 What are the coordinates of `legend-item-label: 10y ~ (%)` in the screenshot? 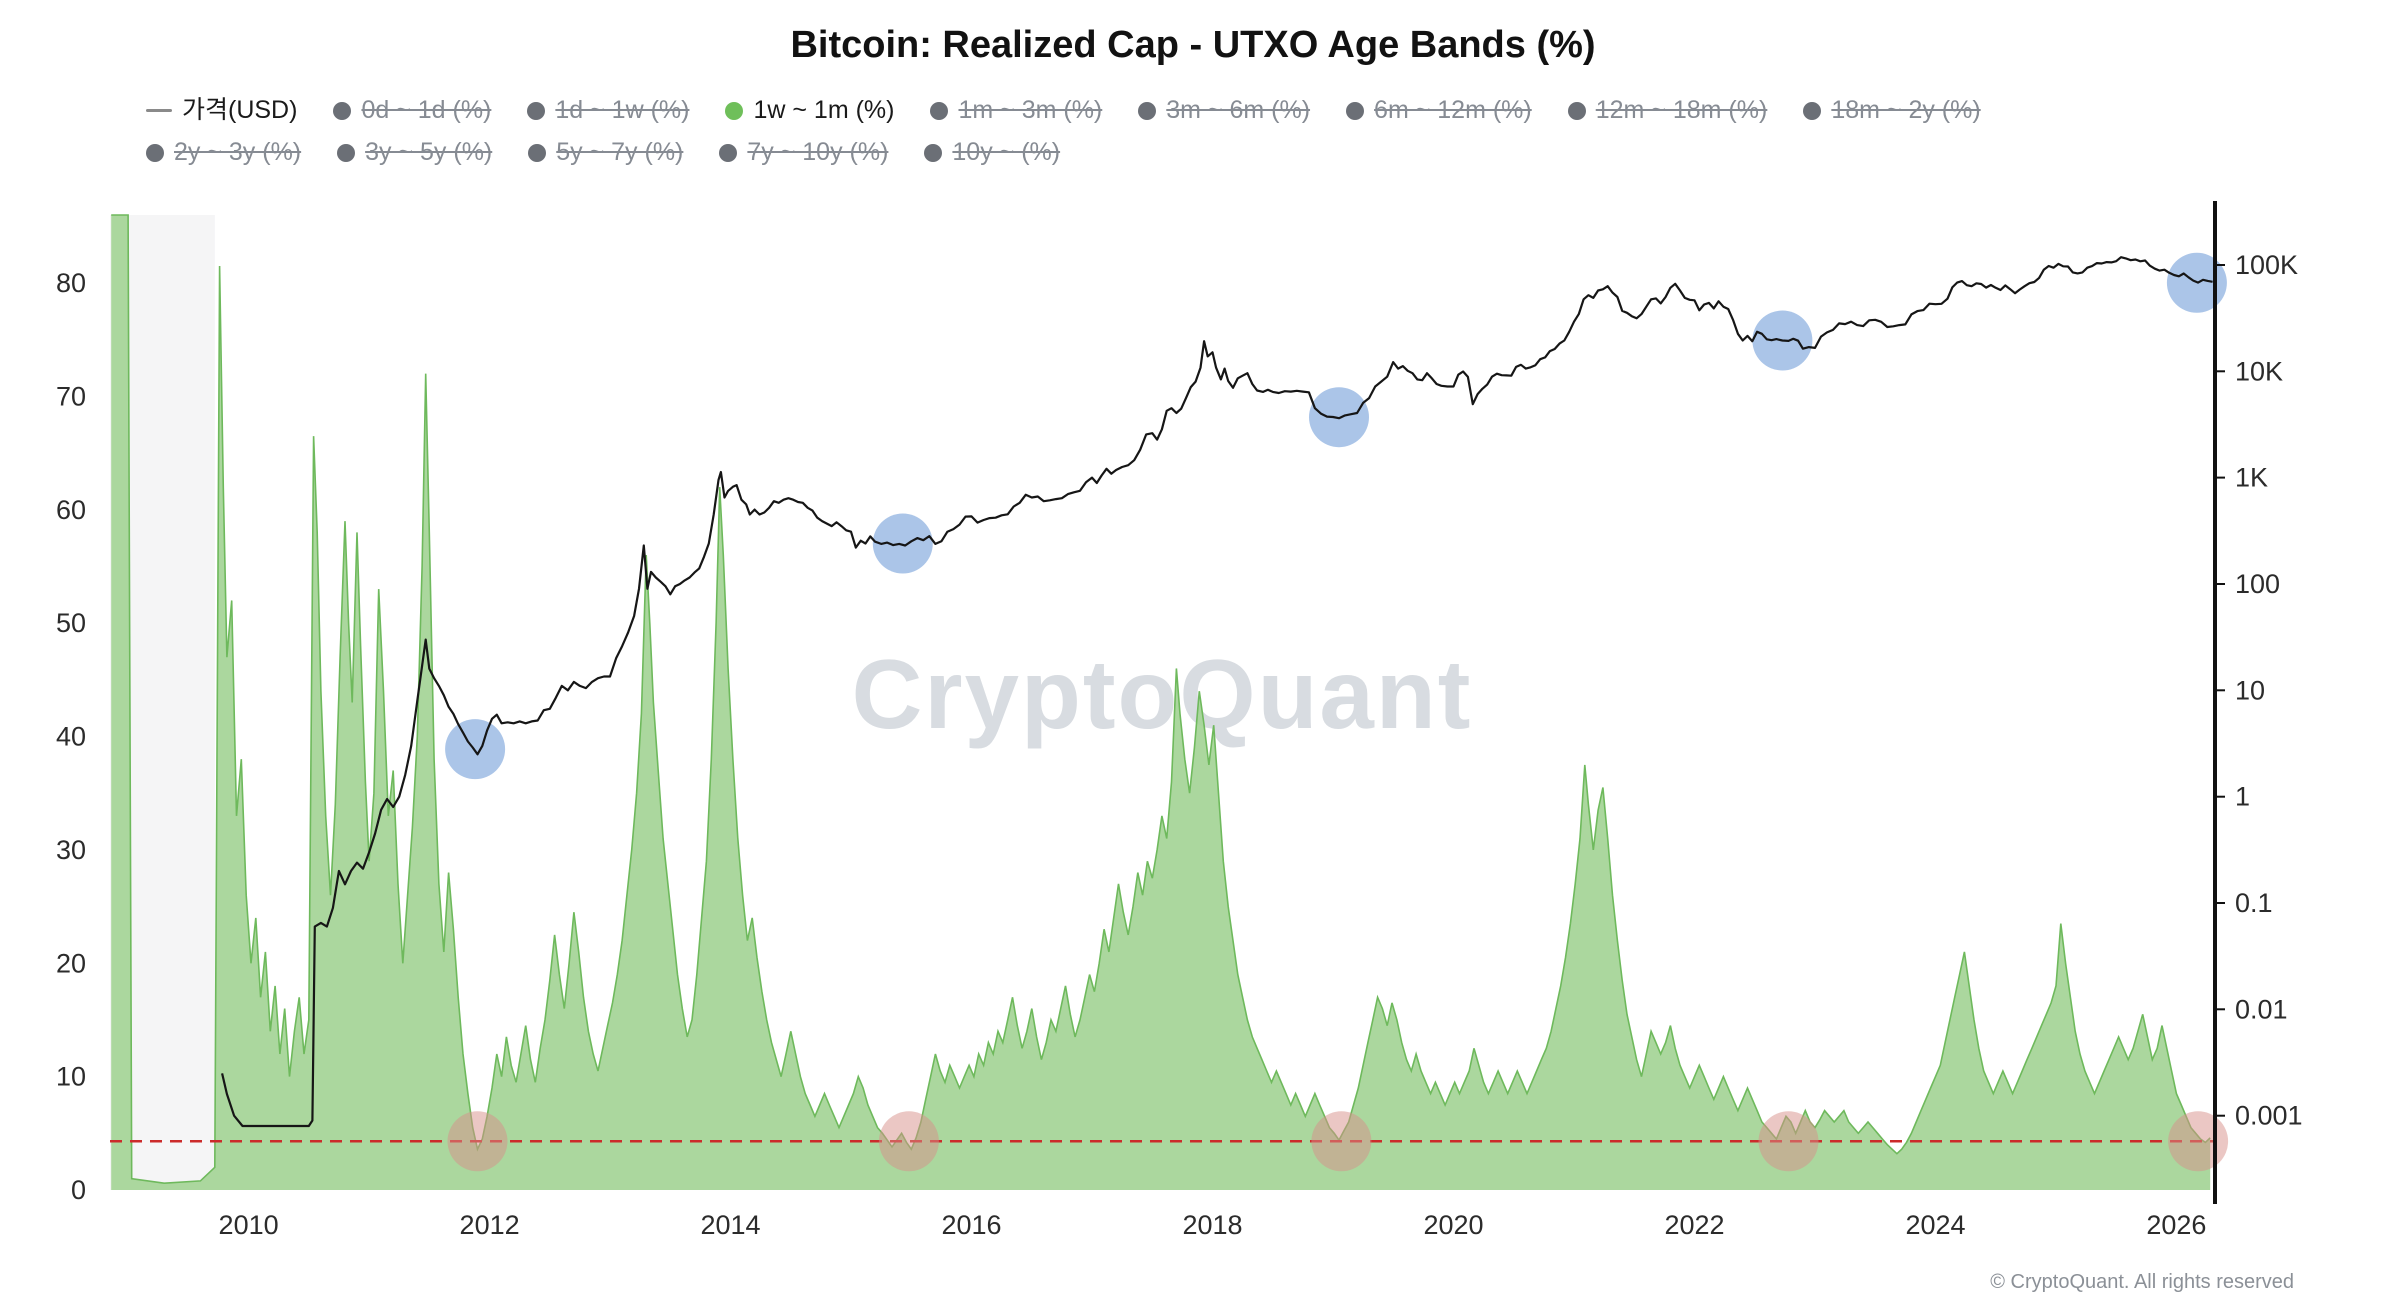 It's located at (1006, 152).